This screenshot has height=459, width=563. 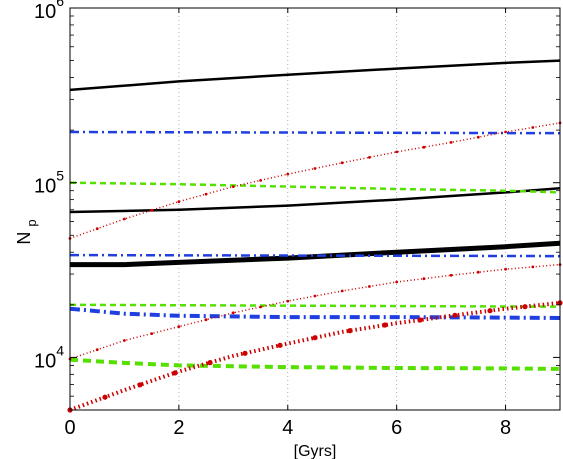 What do you see at coordinates (49, 183) in the screenshot?
I see `y-tick-label: 10⁵` at bounding box center [49, 183].